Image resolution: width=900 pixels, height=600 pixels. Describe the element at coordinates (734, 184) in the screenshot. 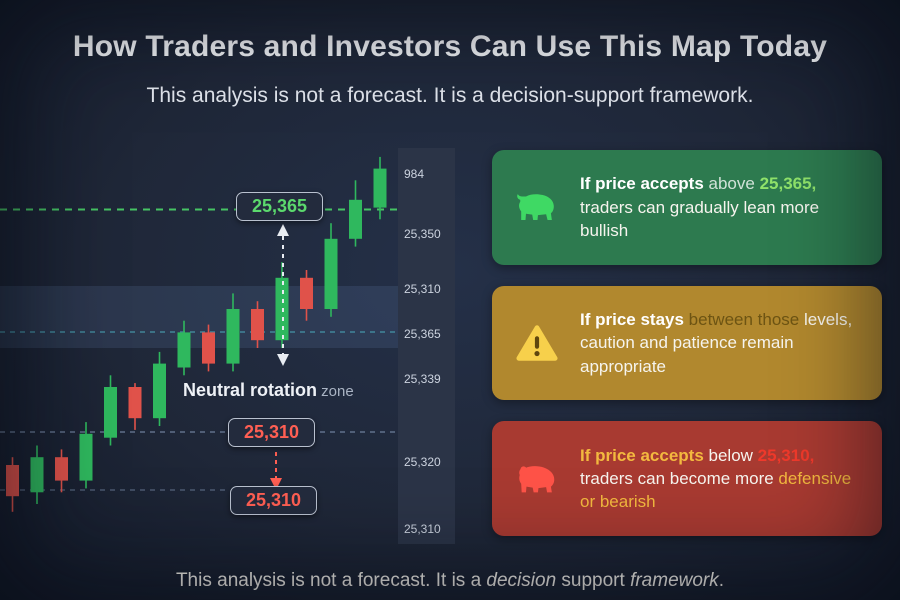

I see `text-segment: above` at that location.